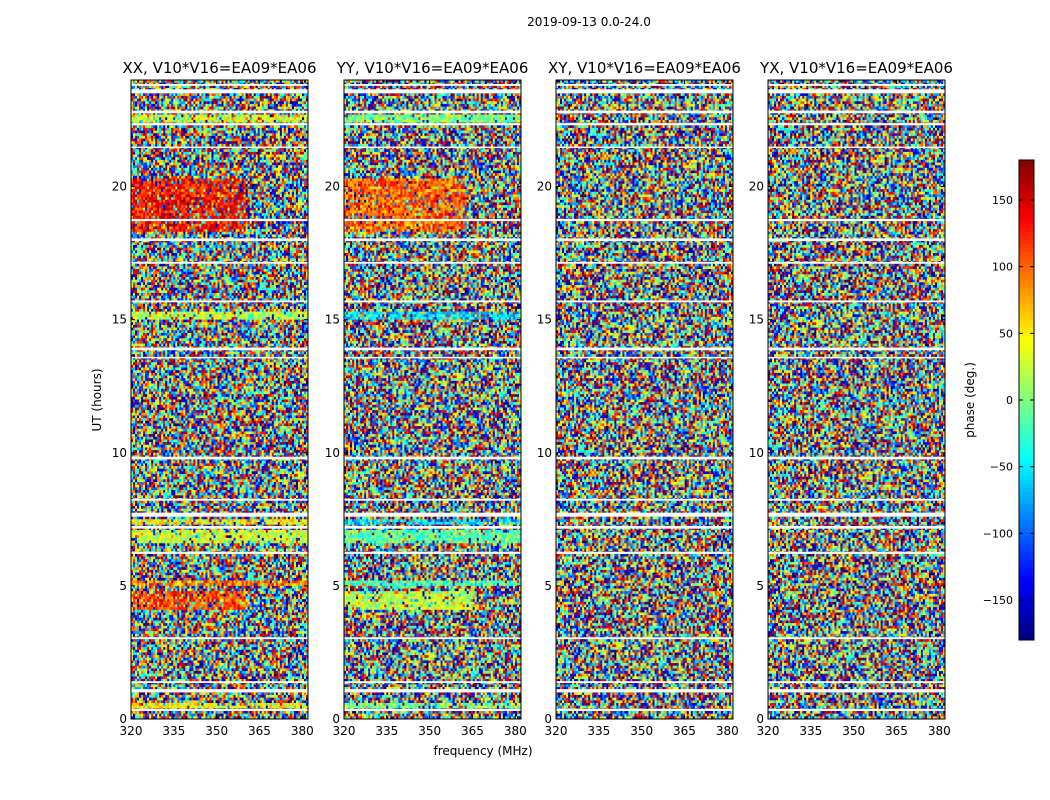 The image size is (1050, 800). I want to click on panel-title: XX, V10*V16=EA09*EA06, so click(219, 68).